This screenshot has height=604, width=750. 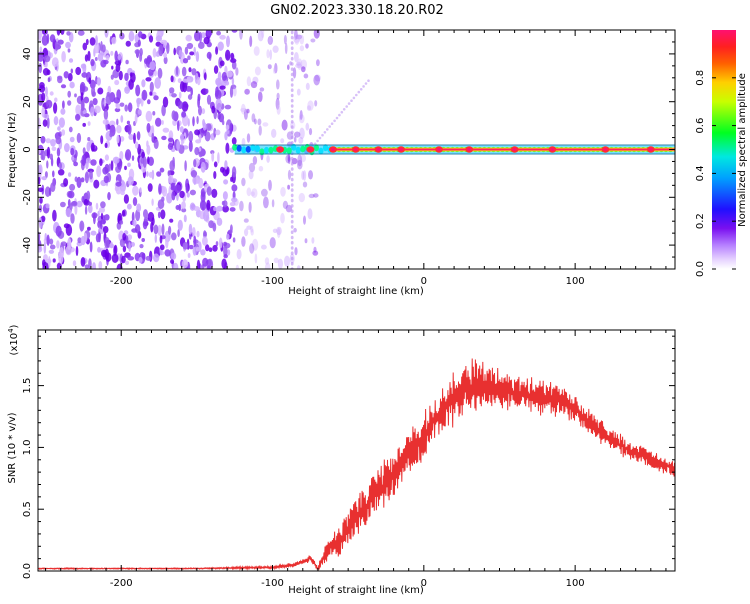 I want to click on spectrogram-ytick-label: -20, so click(x=27, y=197).